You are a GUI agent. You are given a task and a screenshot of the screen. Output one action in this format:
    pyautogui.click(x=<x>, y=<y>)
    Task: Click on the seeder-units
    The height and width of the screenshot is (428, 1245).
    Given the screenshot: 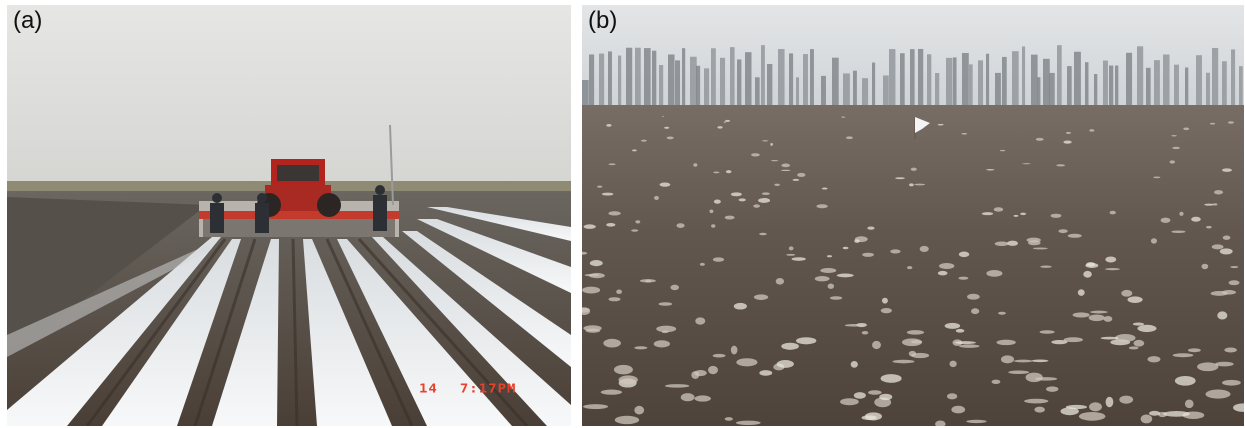 What is the action you would take?
    pyautogui.click(x=299, y=228)
    